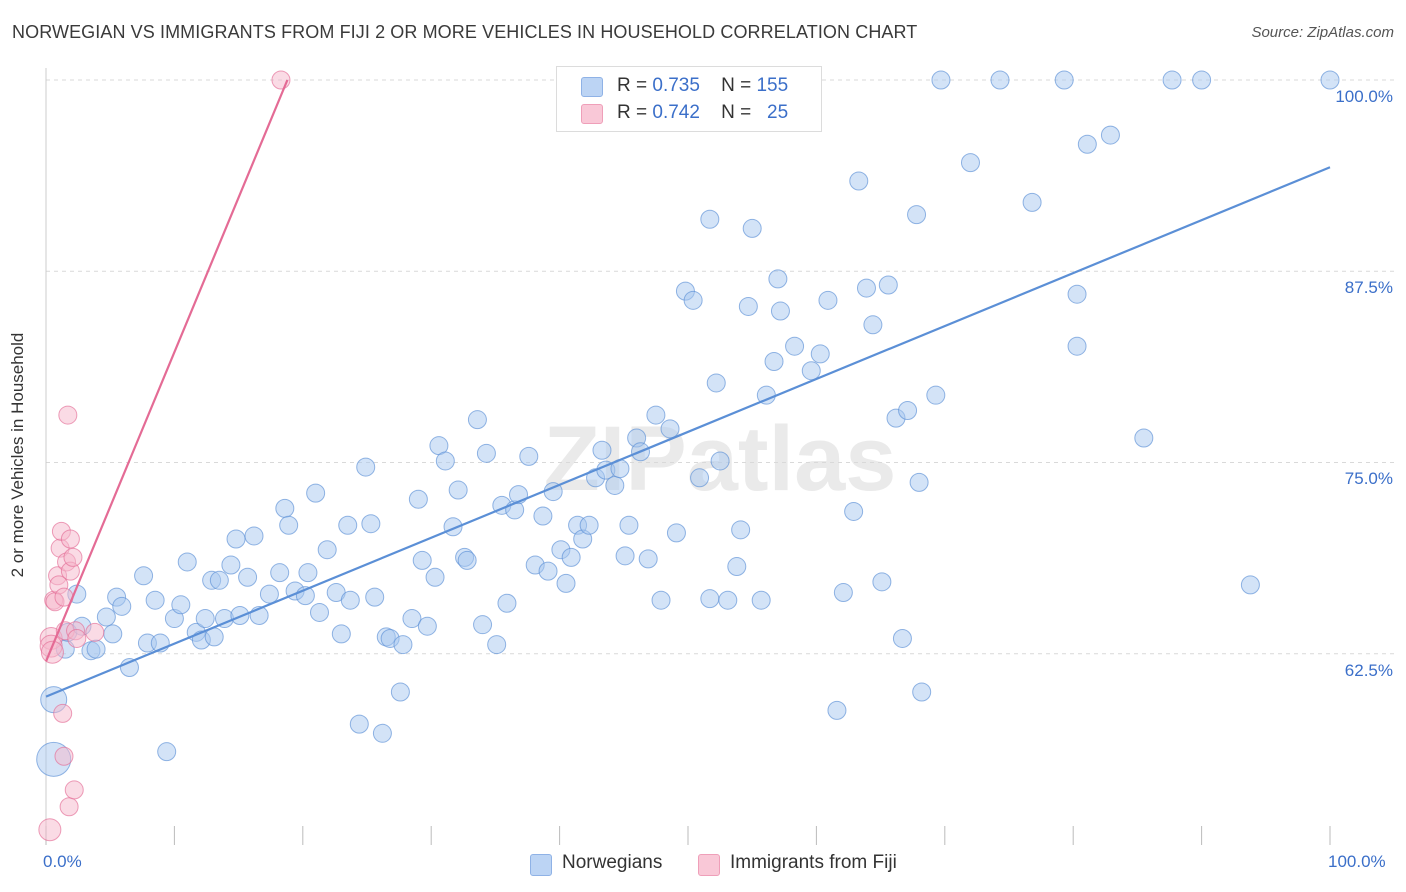 This screenshot has height=892, width=1406. I want to click on x-tick-label: 100.0%, so click(1357, 861).